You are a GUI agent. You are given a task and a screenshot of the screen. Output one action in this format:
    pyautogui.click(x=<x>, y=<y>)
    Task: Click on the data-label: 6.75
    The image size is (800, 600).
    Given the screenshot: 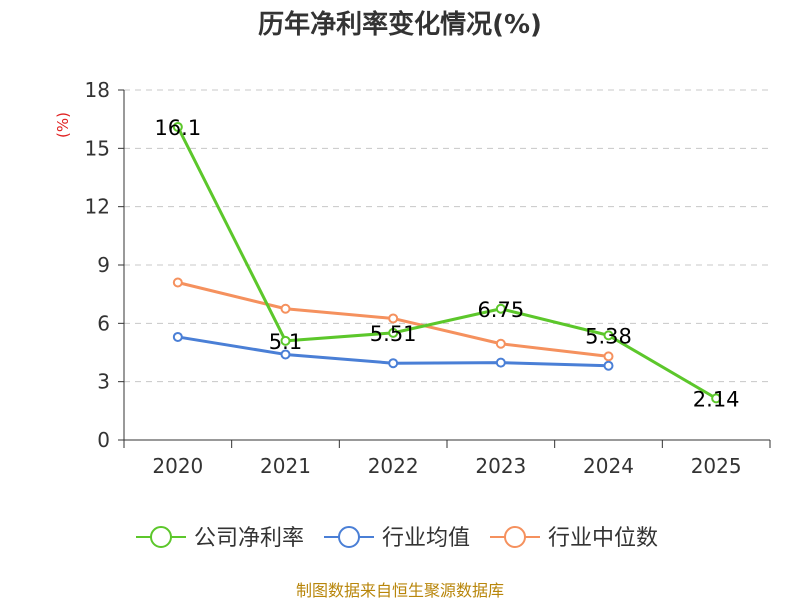 What is the action you would take?
    pyautogui.click(x=500, y=310)
    